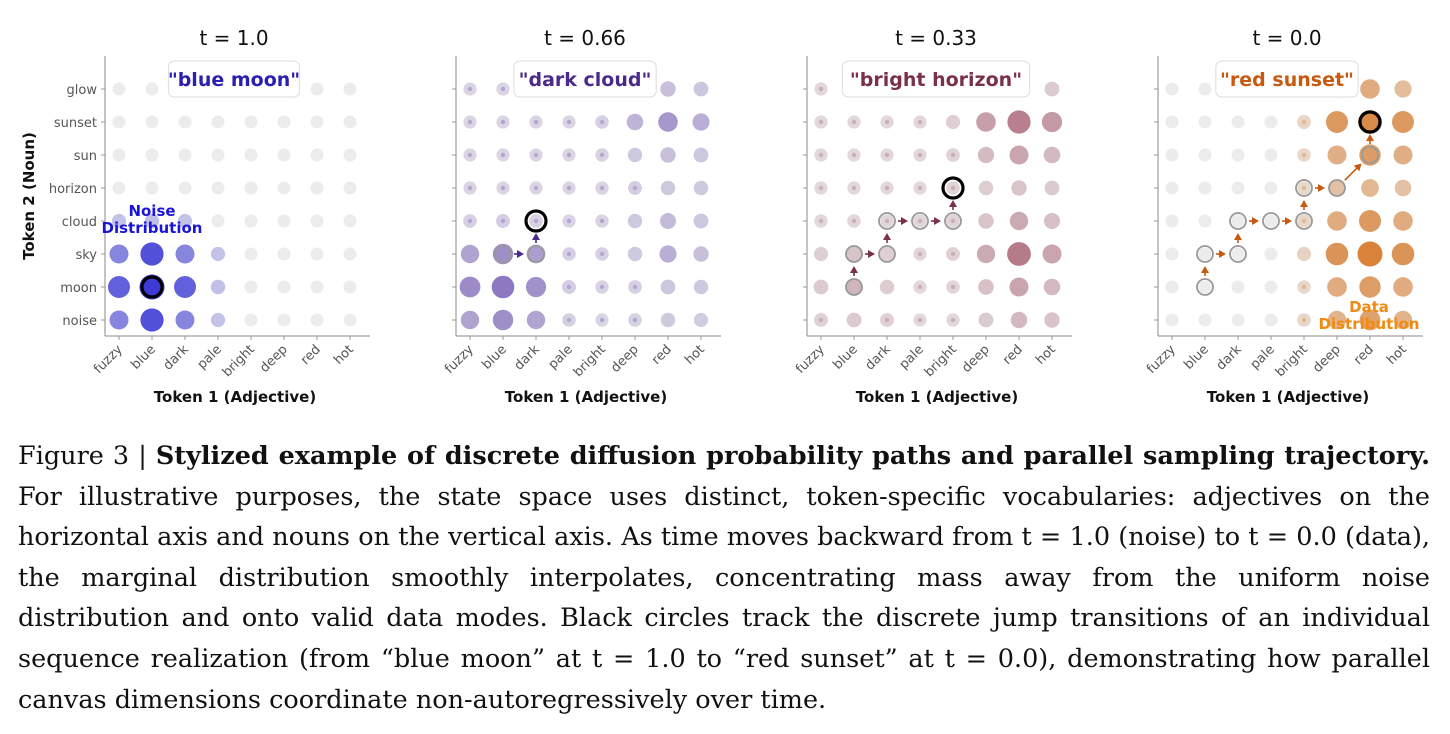 The image size is (1450, 734). I want to click on distribution-annotation: Distribution, so click(1369, 324).